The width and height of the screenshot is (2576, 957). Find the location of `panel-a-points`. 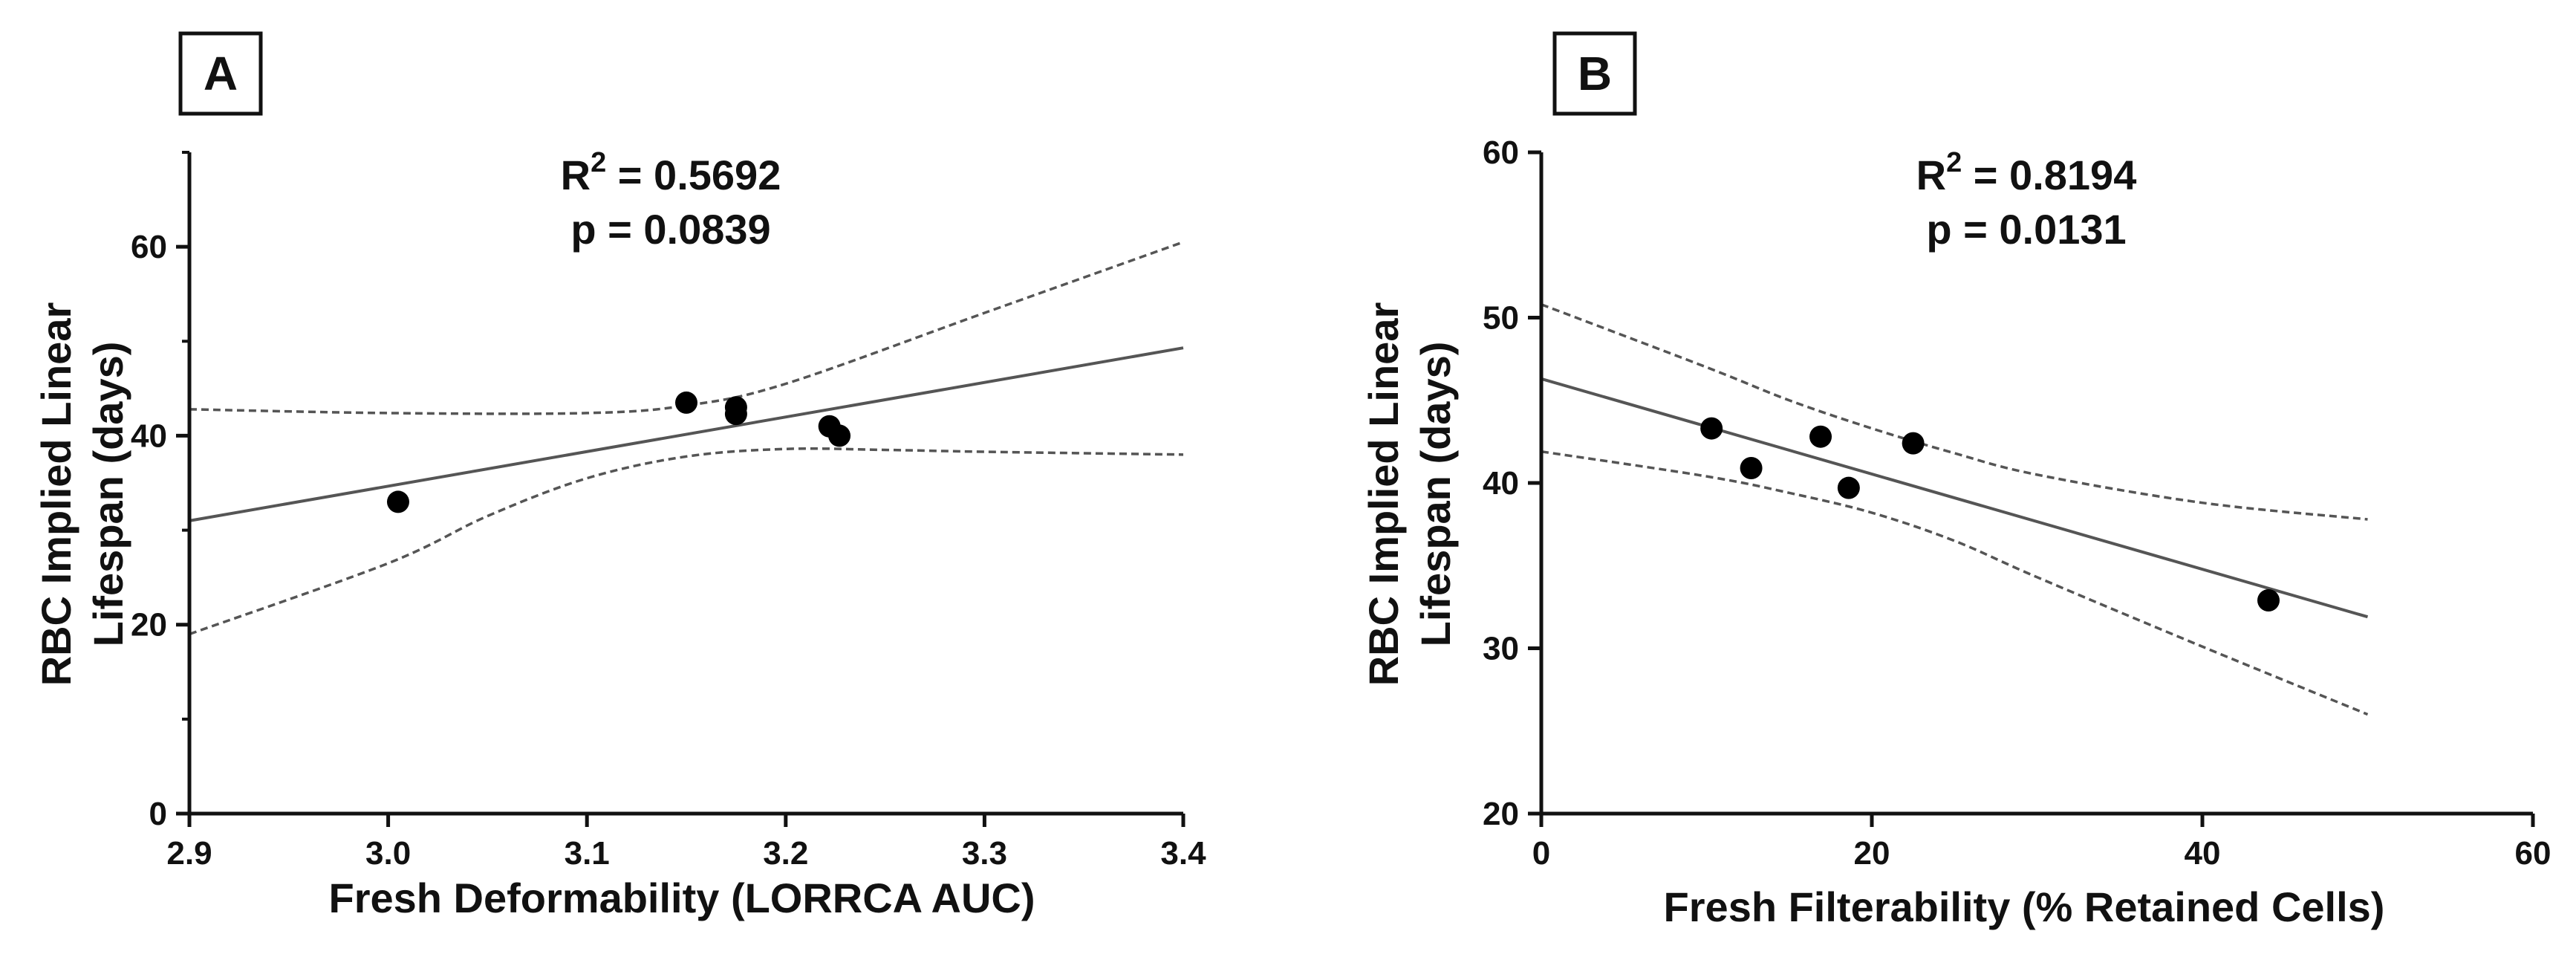

panel-a-points is located at coordinates (618, 452).